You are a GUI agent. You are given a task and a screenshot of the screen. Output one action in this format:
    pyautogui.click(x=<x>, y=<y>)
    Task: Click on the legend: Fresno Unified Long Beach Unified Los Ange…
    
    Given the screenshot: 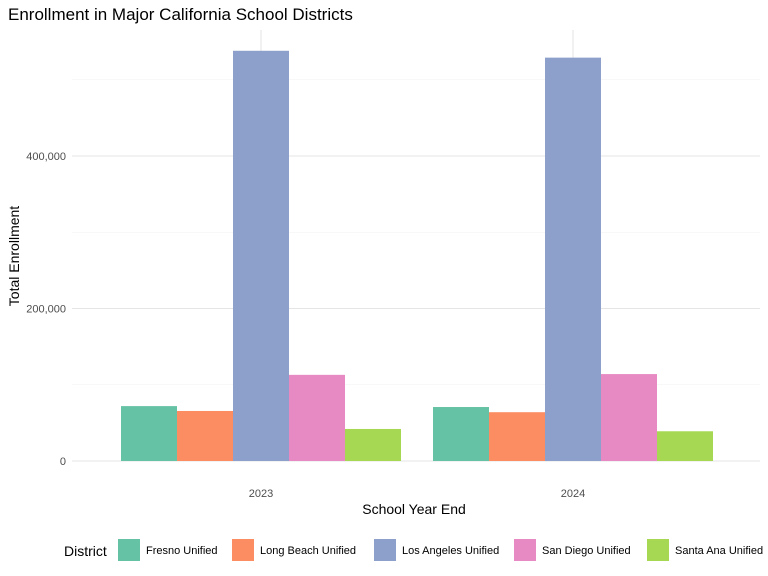 What is the action you would take?
    pyautogui.click(x=440, y=550)
    